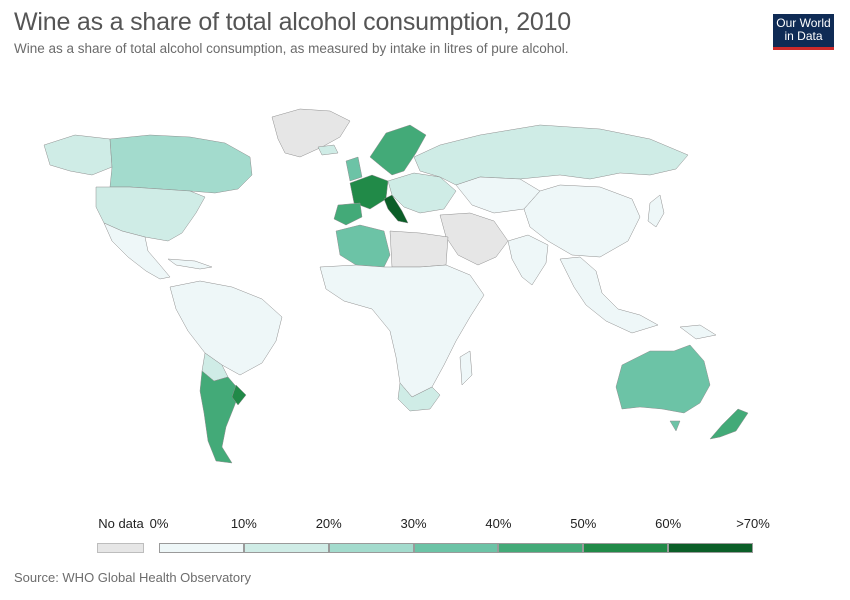 This screenshot has width=850, height=600. I want to click on region-alaska, so click(78, 155).